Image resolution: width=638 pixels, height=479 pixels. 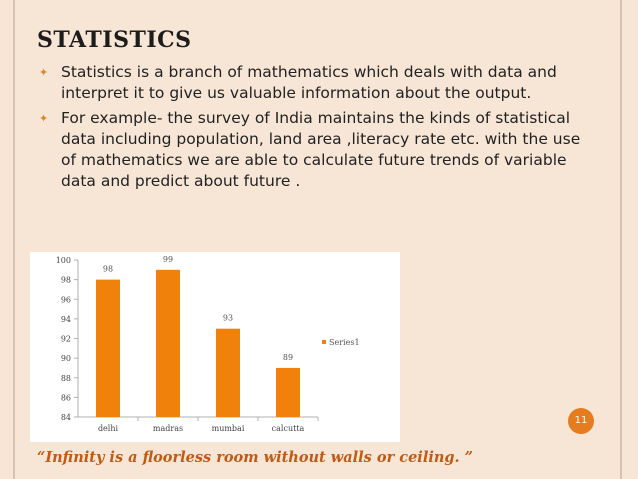 What do you see at coordinates (66, 378) in the screenshot?
I see `y-tick-label: 88` at bounding box center [66, 378].